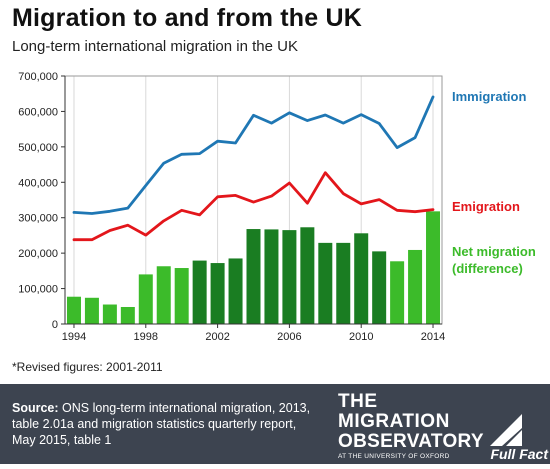  Describe the element at coordinates (411, 441) in the screenshot. I see `logo-line-observatory: OBSERVATORY` at that location.